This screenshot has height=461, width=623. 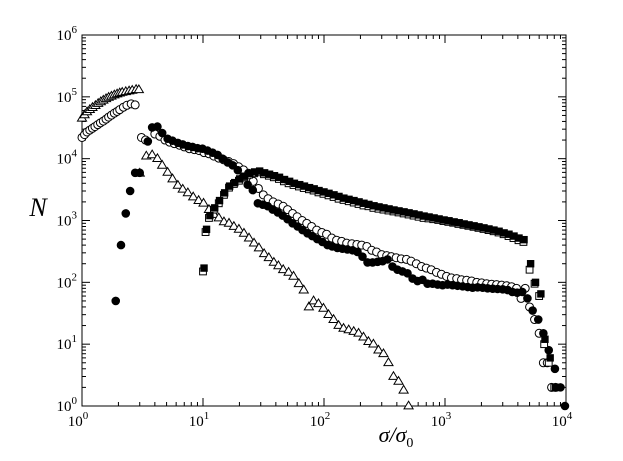 What do you see at coordinates (396, 436) in the screenshot?
I see `x-axis-label: σ/σ0` at bounding box center [396, 436].